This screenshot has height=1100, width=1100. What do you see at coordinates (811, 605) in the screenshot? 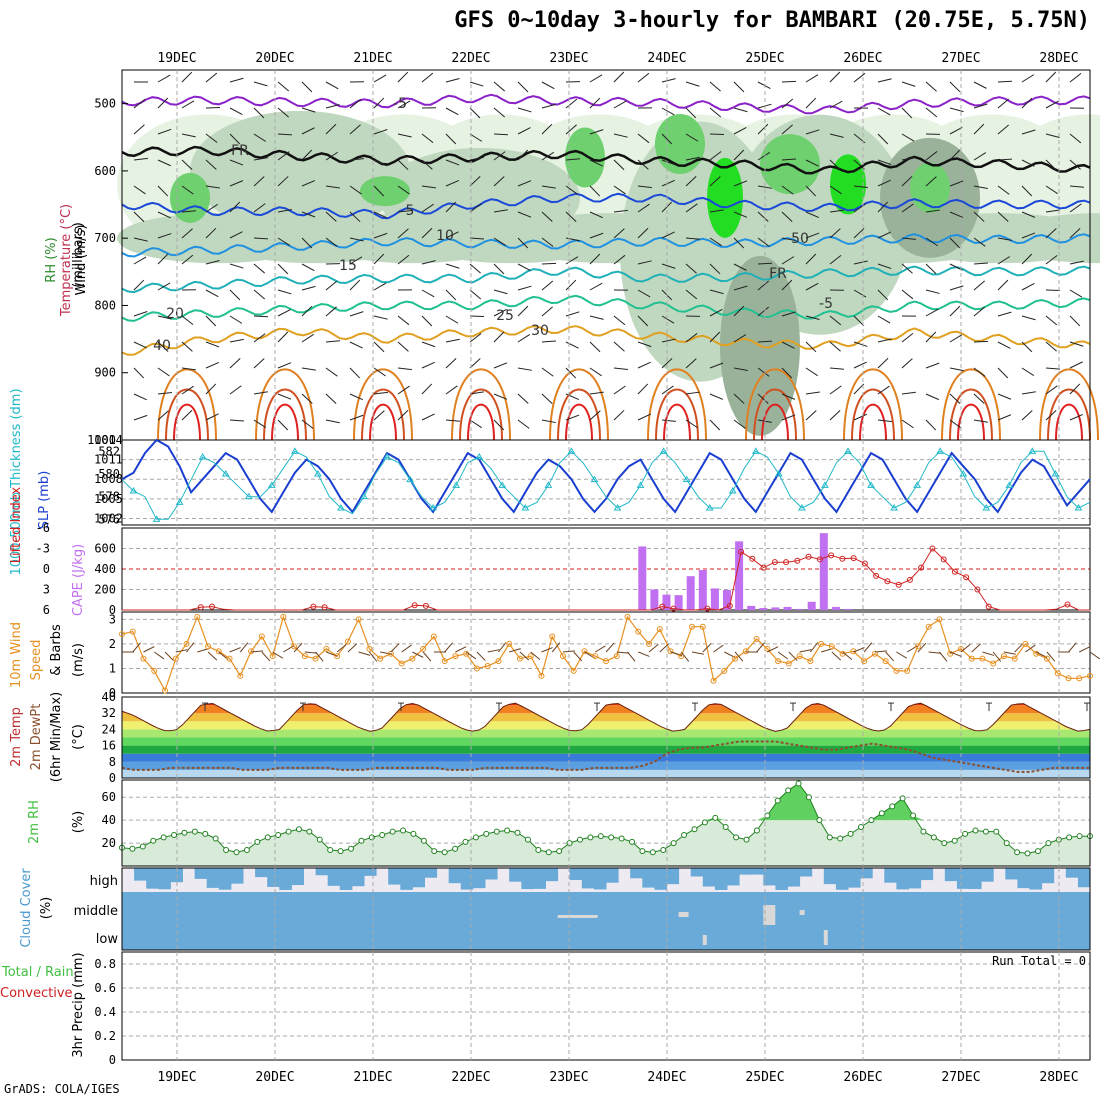
I see `cape-bar` at bounding box center [811, 605].